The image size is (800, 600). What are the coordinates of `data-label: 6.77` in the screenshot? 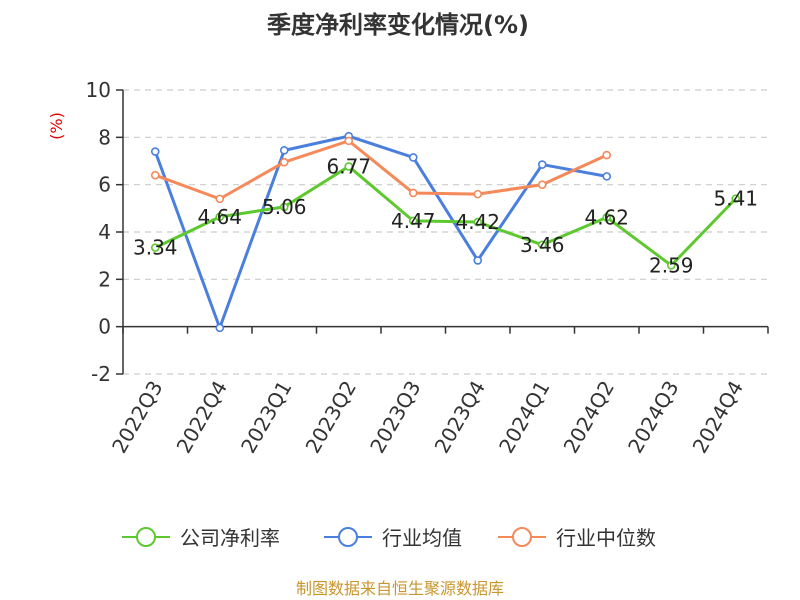 It's located at (348, 166).